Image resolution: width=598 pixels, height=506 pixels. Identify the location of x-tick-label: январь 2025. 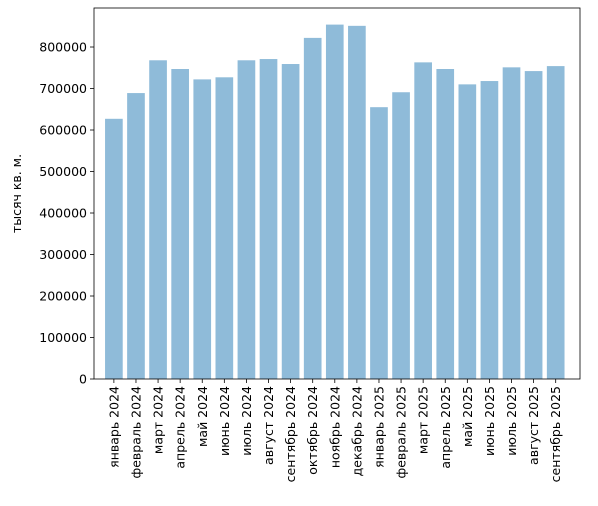
(378, 427).